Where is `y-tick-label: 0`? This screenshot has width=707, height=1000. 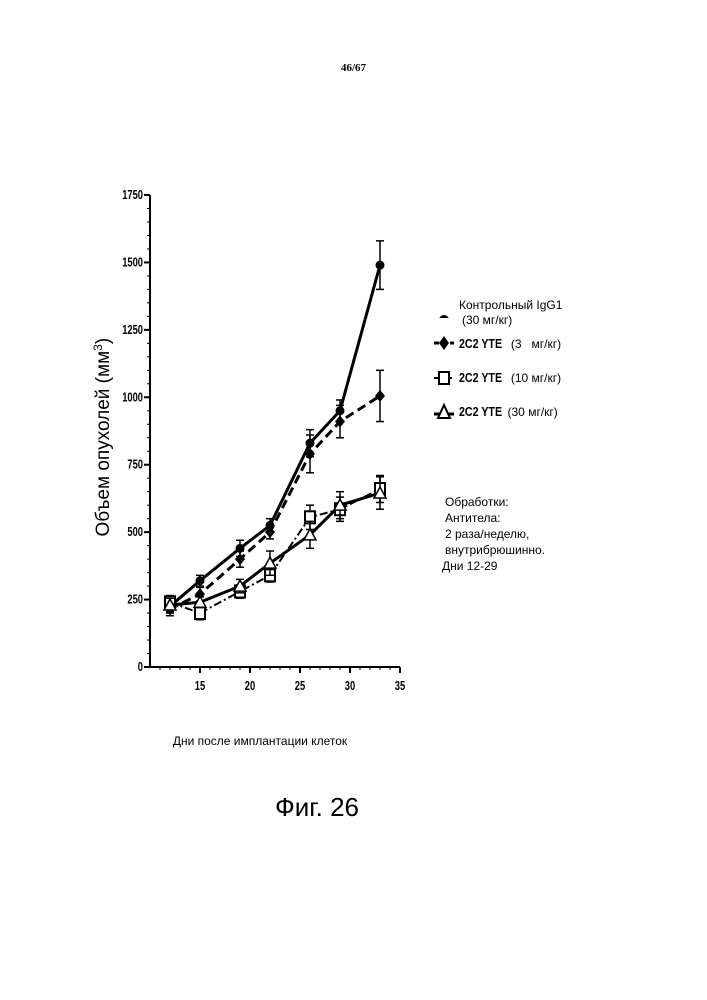 y-tick-label: 0 is located at coordinates (140, 668).